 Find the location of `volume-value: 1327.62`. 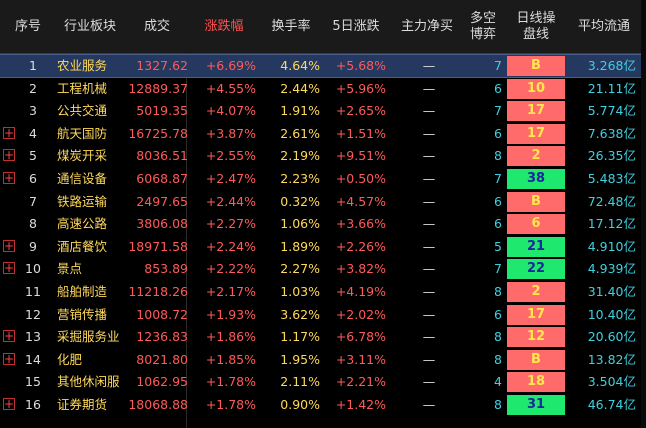

volume-value: 1327.62 is located at coordinates (162, 65).